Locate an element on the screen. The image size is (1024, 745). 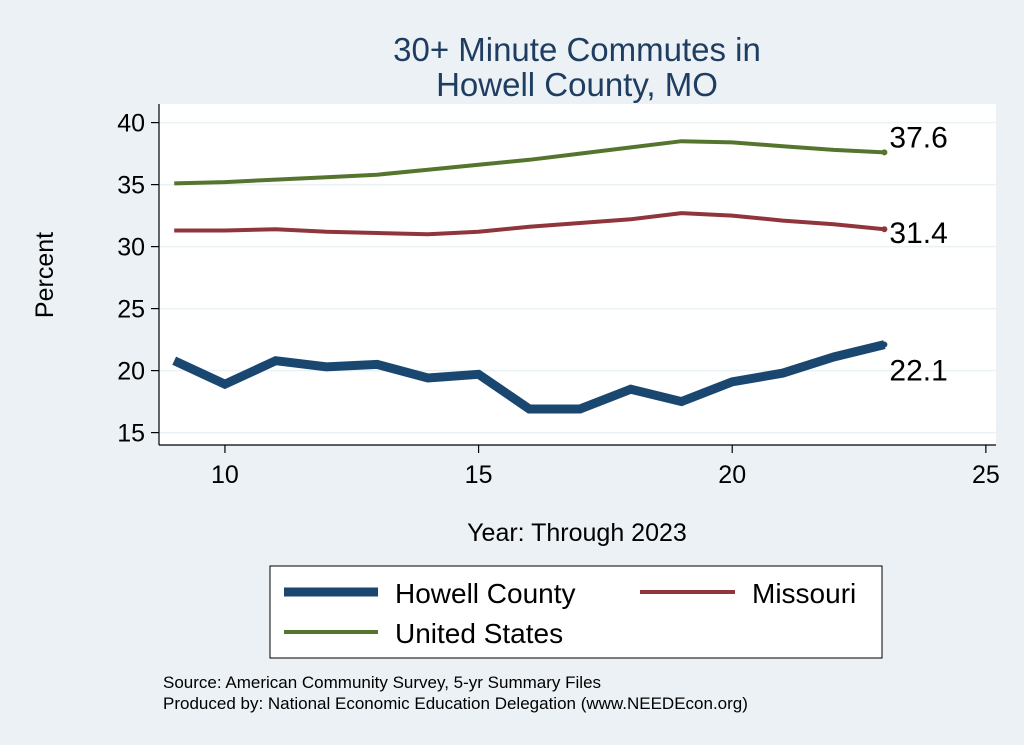
end-label-united-states: 37.6 is located at coordinates (918, 137).